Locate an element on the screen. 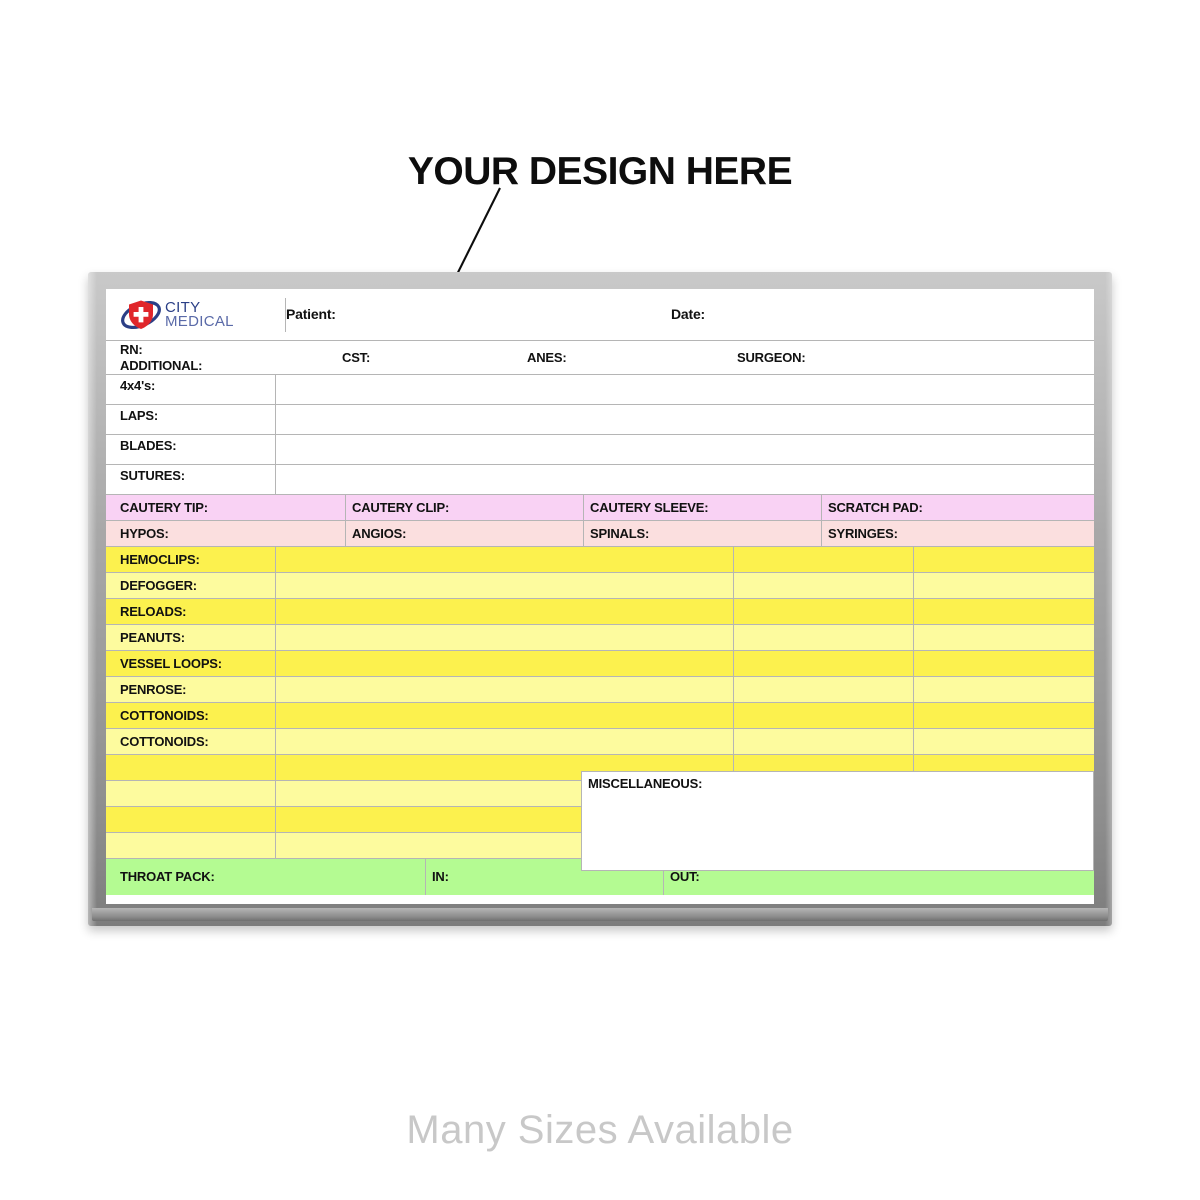  hypos-field: HYPOS: is located at coordinates (226, 533).